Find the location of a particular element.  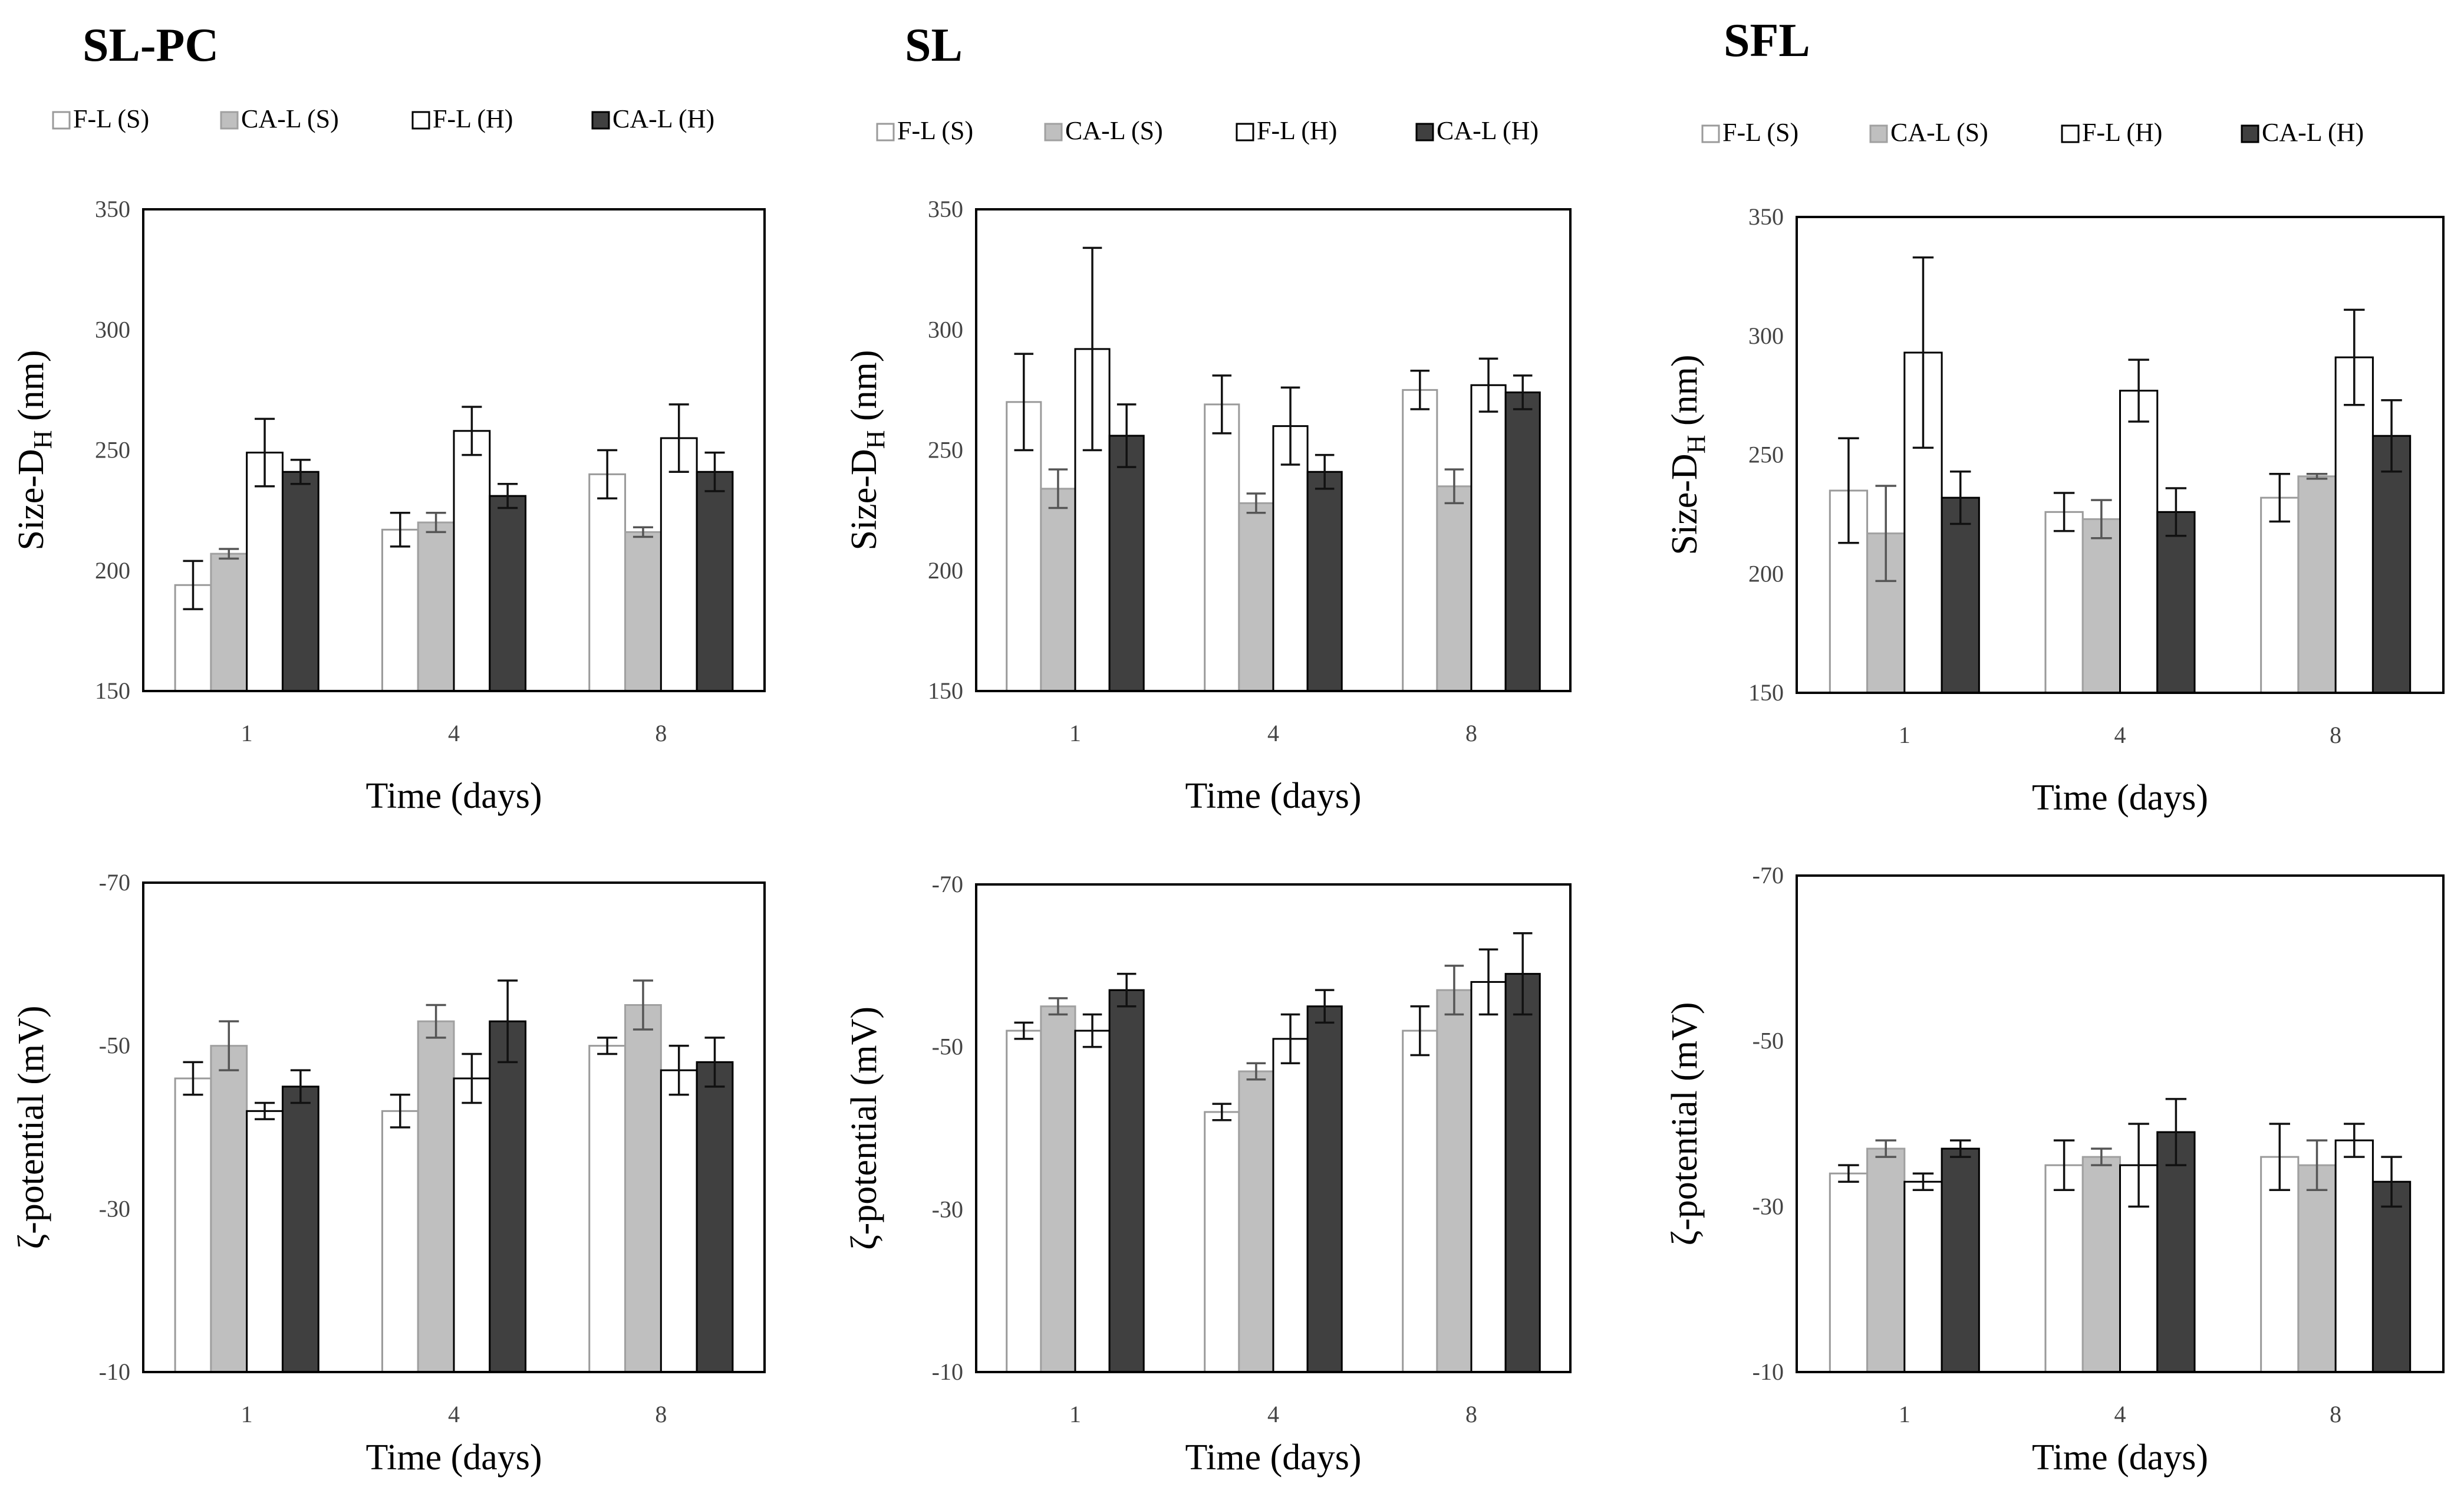

legend-sl: F-L (S) CA-L (S) F-L (H) CA-L (H) is located at coordinates (1207, 130).